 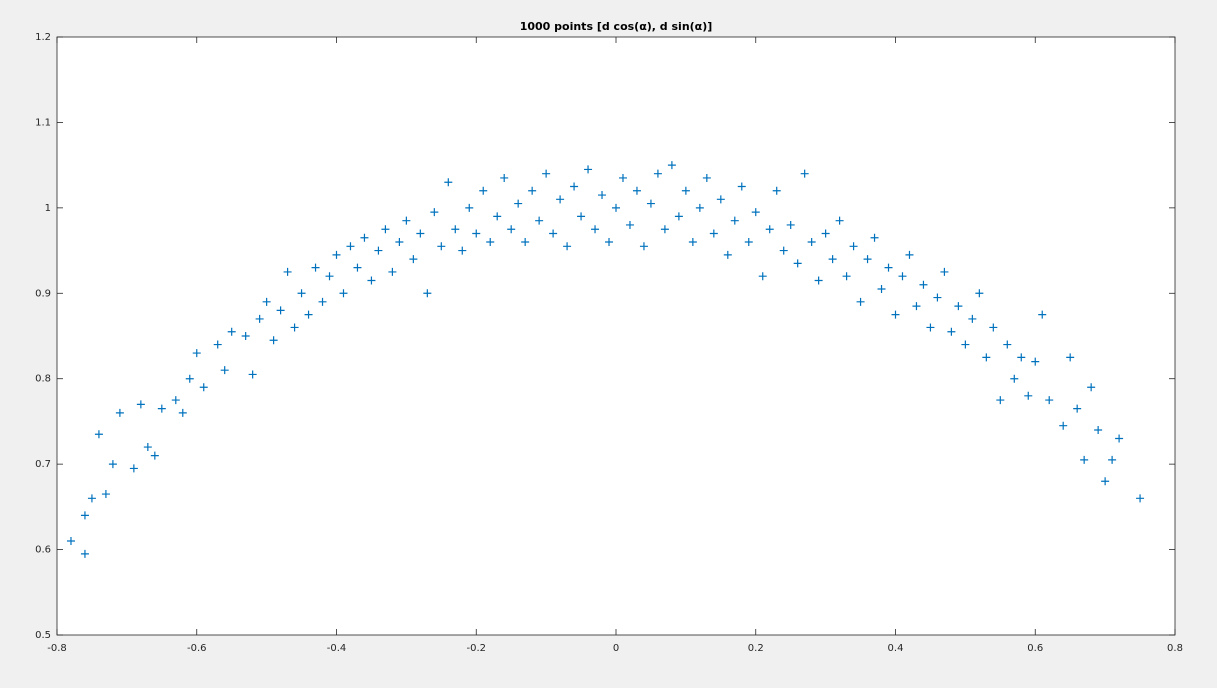 I want to click on x-tick-label: 0.8, so click(x=1175, y=648).